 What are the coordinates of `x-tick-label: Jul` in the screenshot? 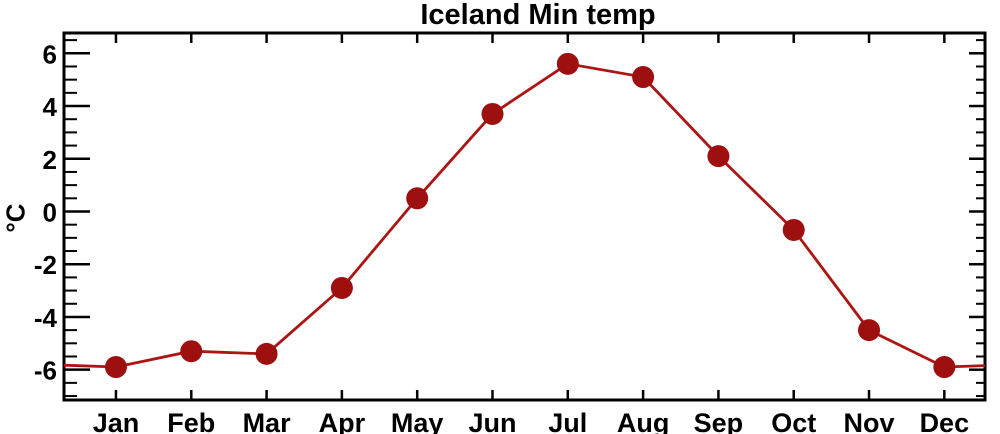 It's located at (567, 421).